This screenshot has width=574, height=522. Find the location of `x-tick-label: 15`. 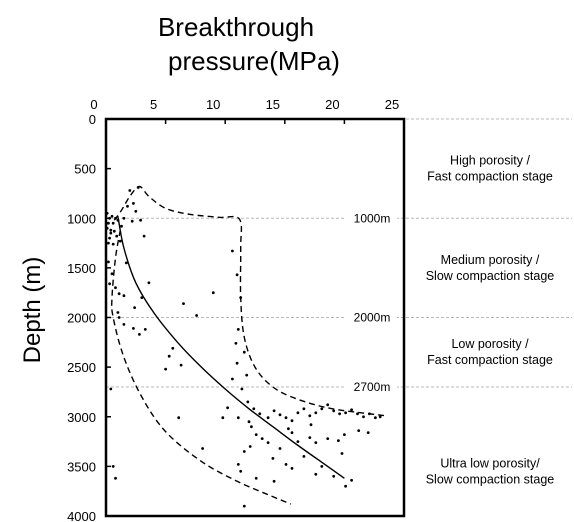

x-tick-label: 15 is located at coordinates (273, 104).